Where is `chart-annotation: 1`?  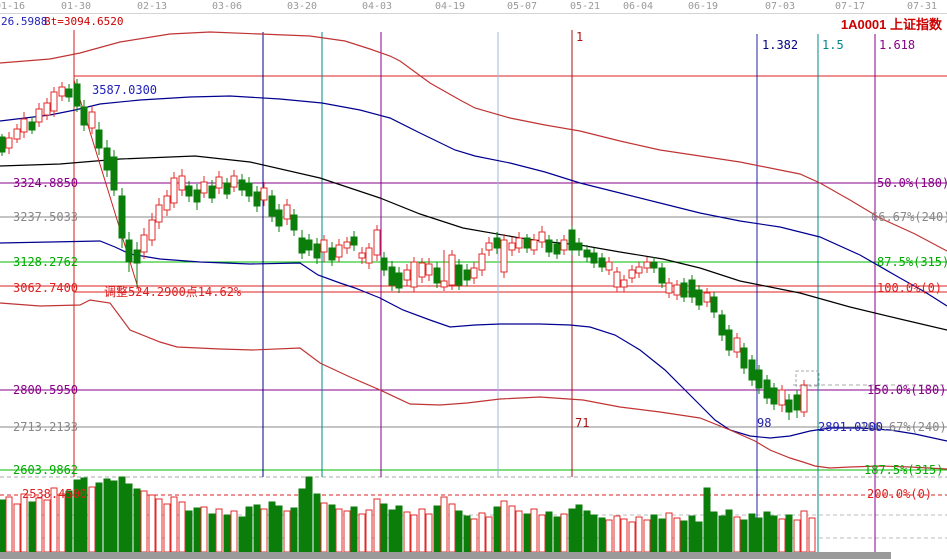 chart-annotation: 1 is located at coordinates (580, 37).